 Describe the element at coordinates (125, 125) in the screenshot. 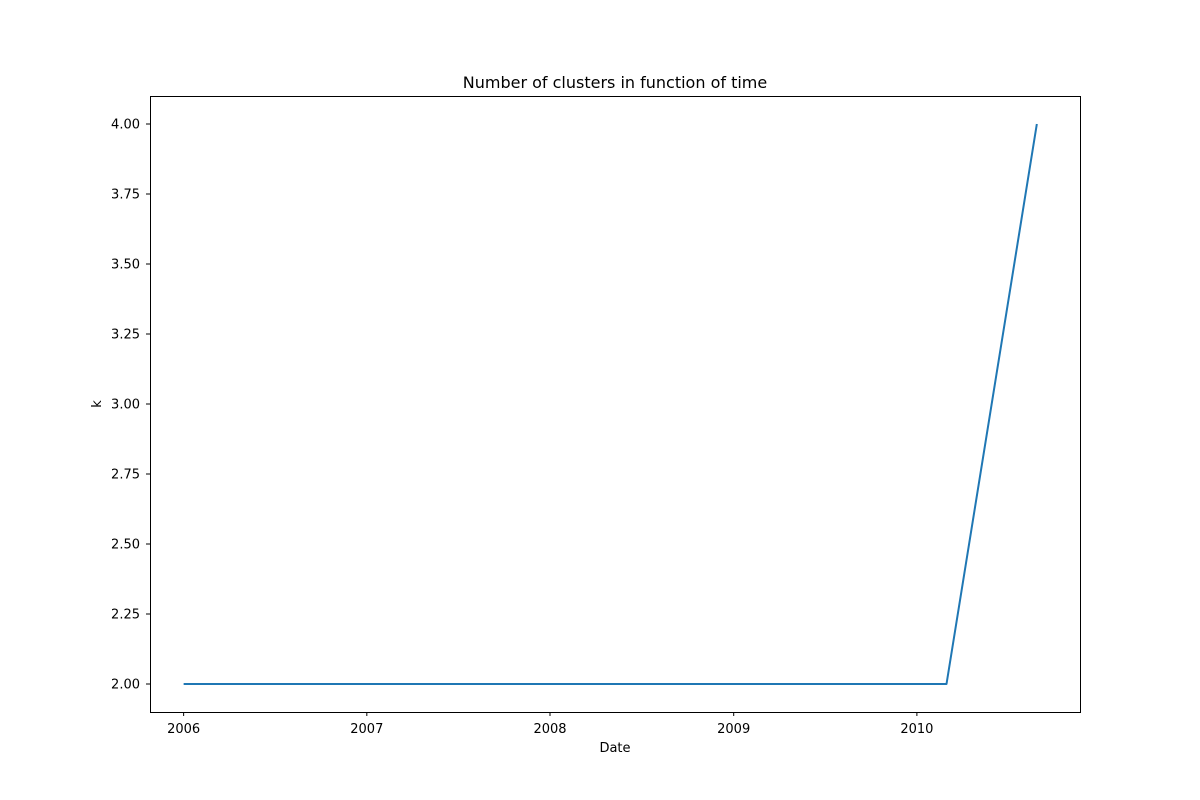

I see `y-tick-label: 4.00` at that location.